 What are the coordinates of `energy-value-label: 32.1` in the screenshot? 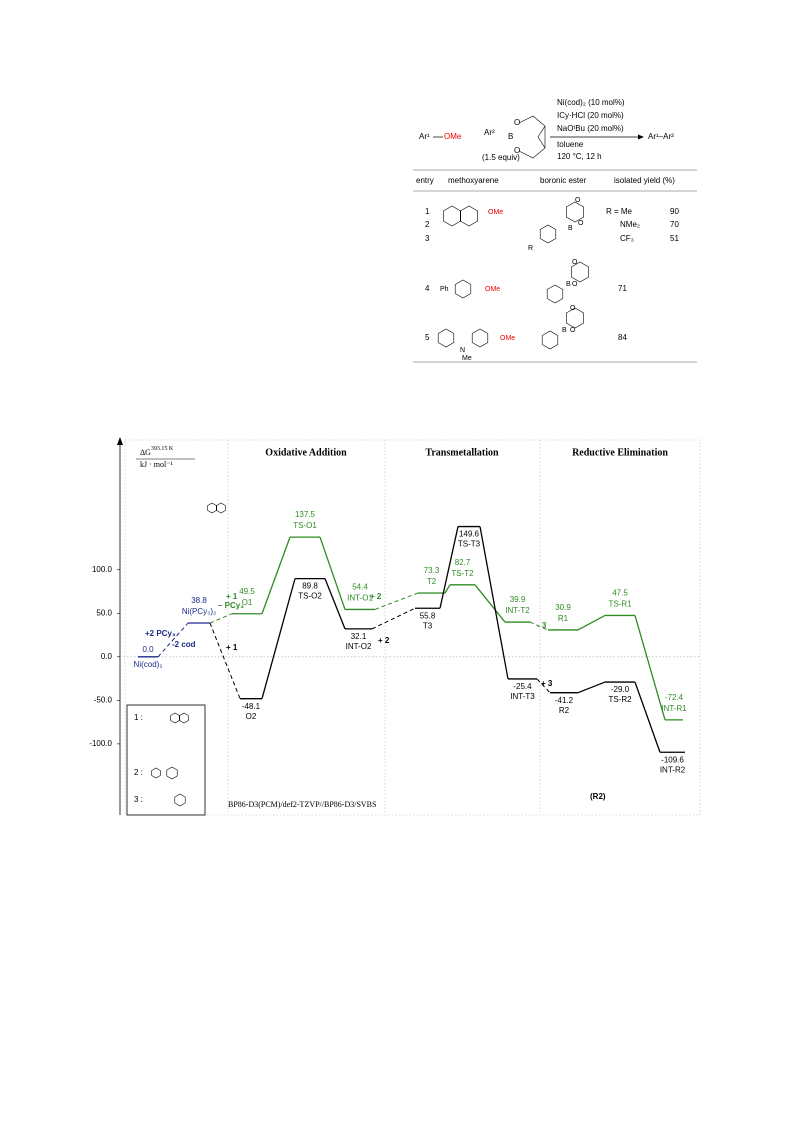 It's located at (359, 636).